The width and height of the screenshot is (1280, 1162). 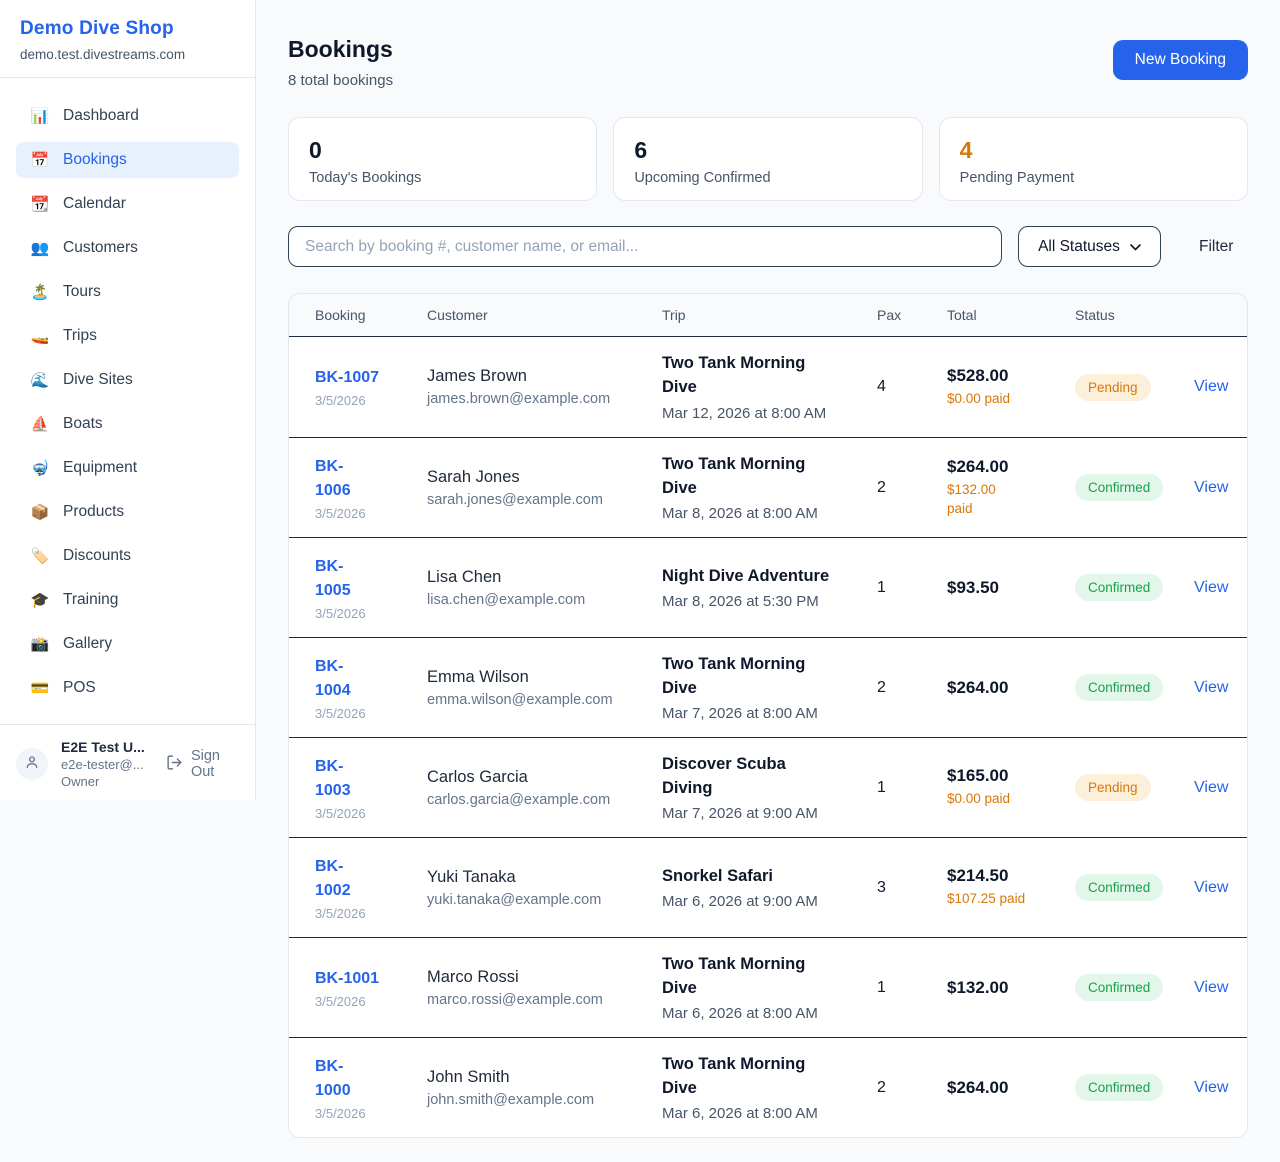 What do you see at coordinates (127, 556) in the screenshot?
I see `sidebar-item-discounts: 🏷️ Discounts` at bounding box center [127, 556].